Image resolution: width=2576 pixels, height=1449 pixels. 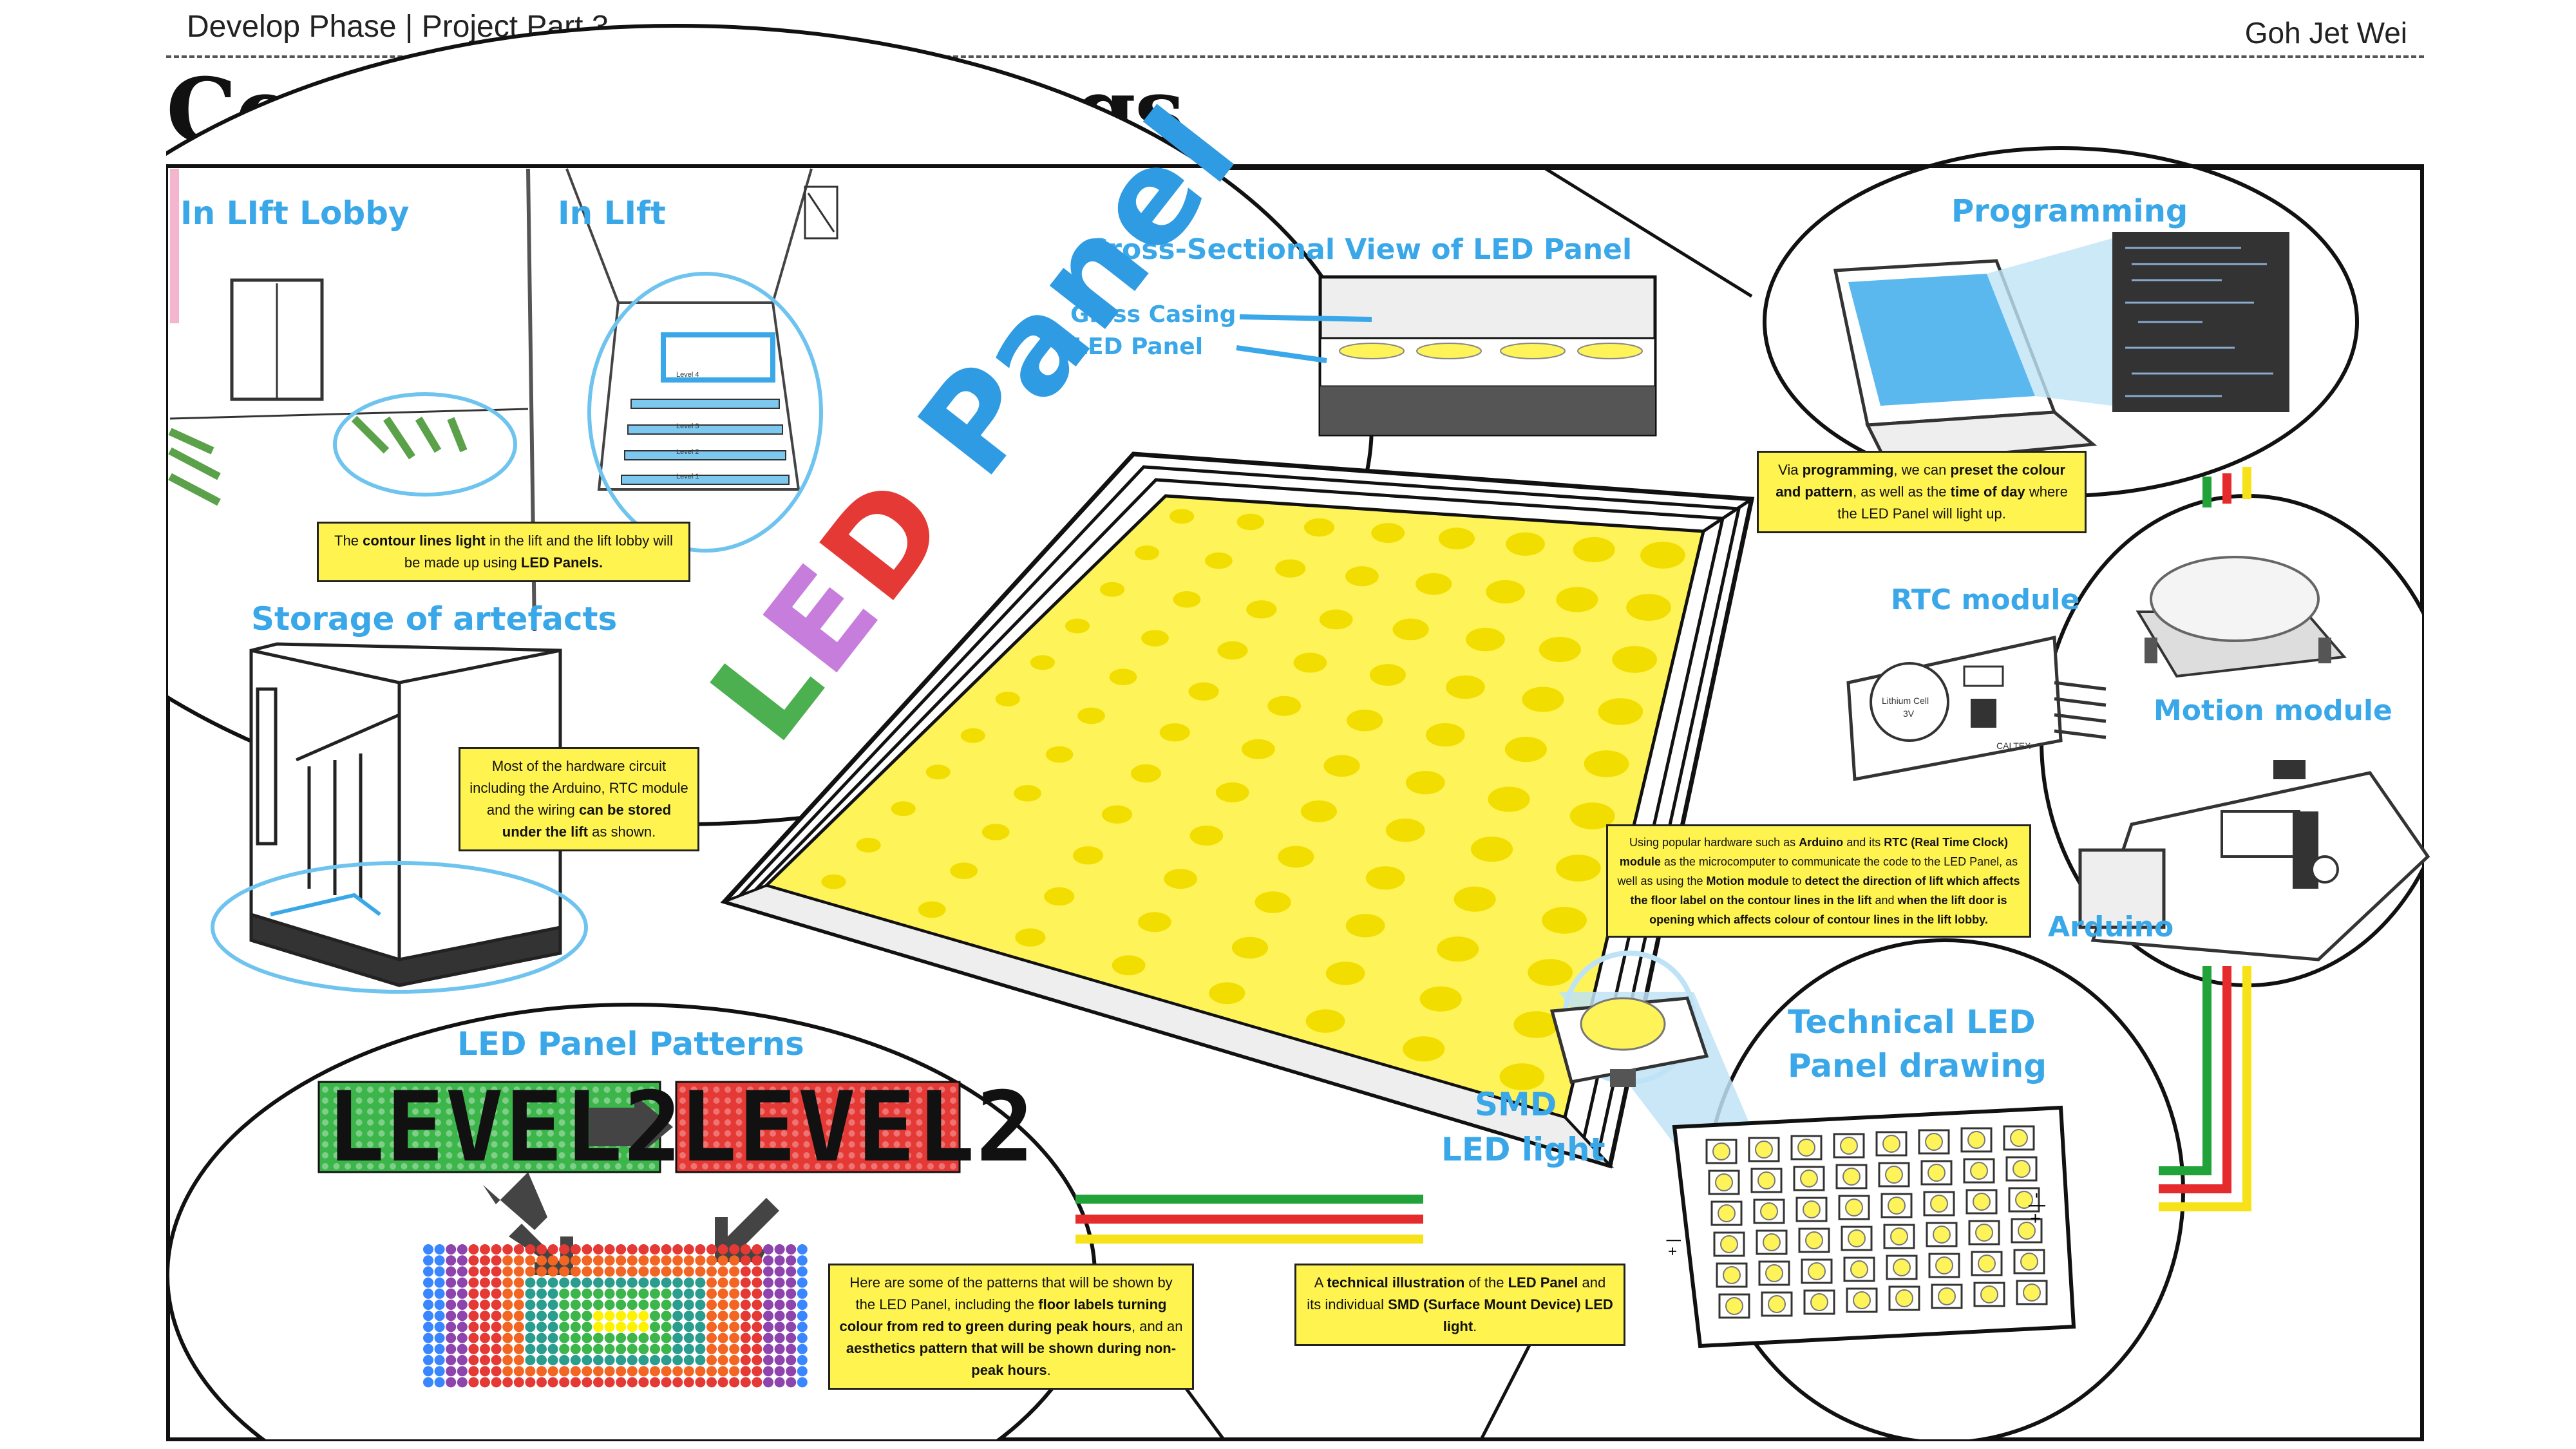 What do you see at coordinates (1295, 56) in the screenshot?
I see `header-divider` at bounding box center [1295, 56].